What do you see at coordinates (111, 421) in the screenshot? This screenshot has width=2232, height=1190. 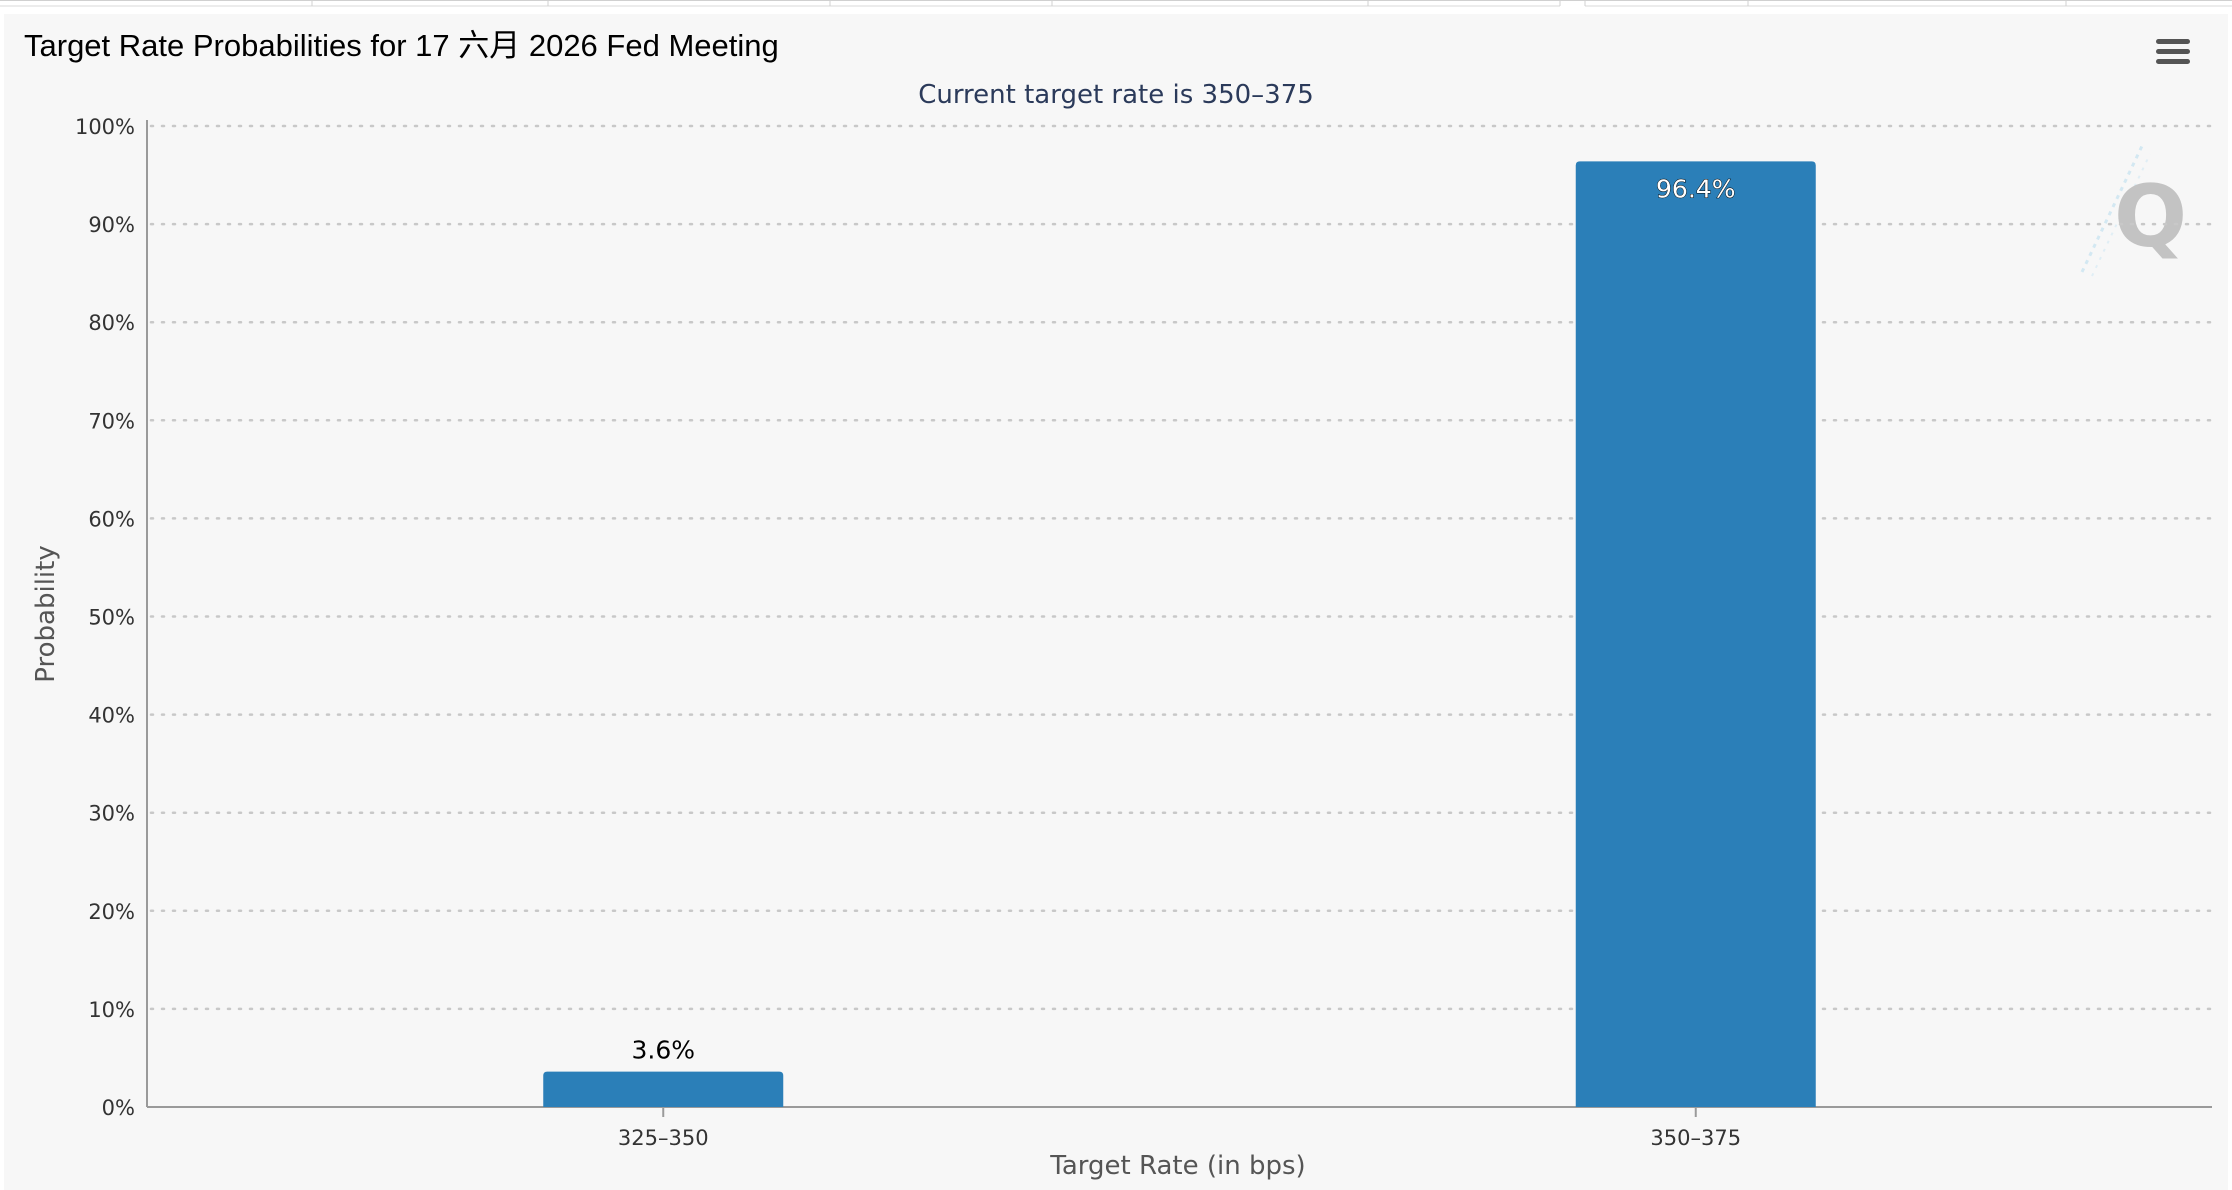 I see `y-tick-label: 70%` at bounding box center [111, 421].